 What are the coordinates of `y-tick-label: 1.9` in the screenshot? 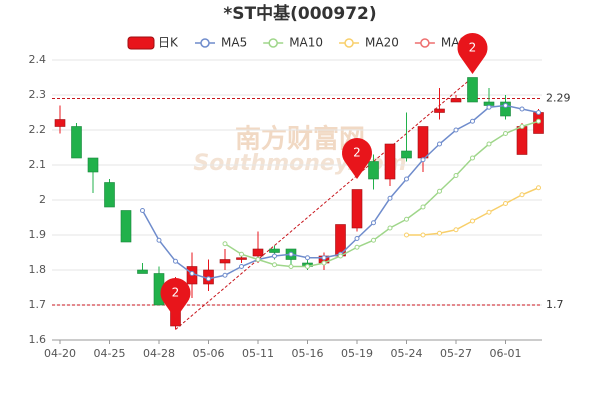 It's located at (38, 234).